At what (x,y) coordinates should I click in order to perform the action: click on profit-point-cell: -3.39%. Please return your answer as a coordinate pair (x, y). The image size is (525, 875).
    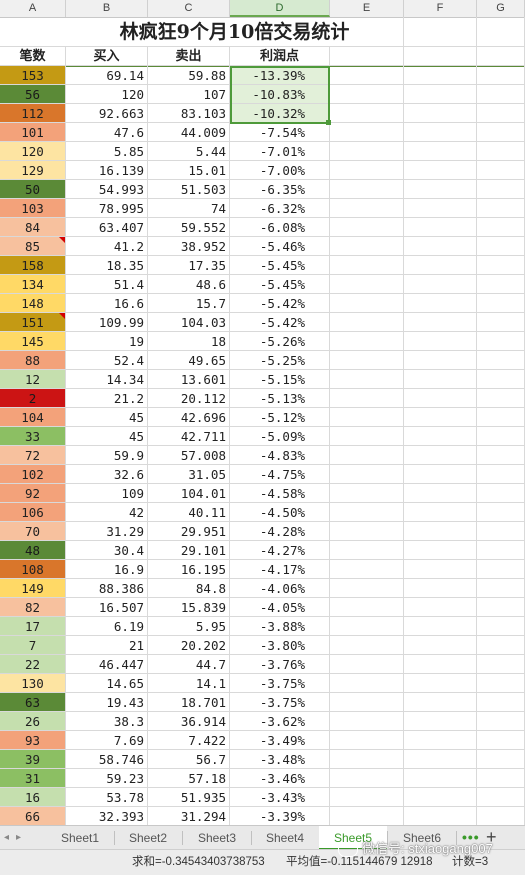
    Looking at the image, I should click on (280, 816).